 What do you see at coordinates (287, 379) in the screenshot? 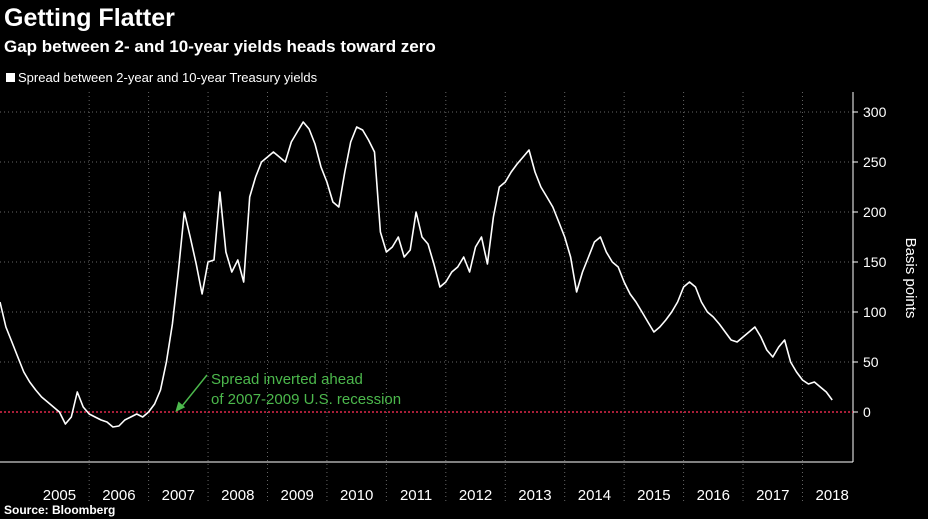
I see `annotation-line-1: Spread inverted ahead` at bounding box center [287, 379].